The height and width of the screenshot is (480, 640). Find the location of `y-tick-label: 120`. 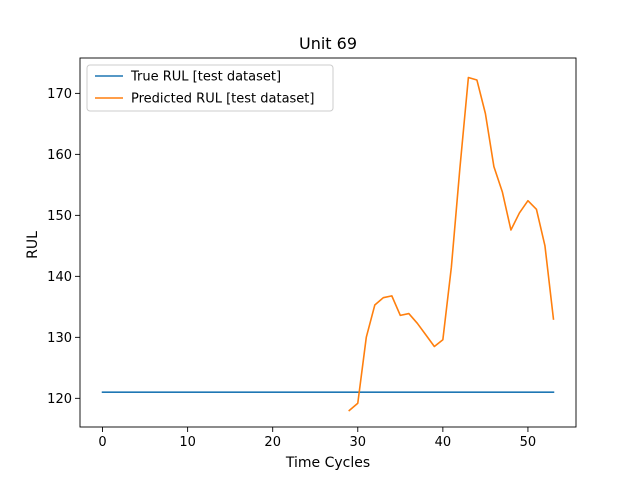

y-tick-label: 120 is located at coordinates (59, 399).